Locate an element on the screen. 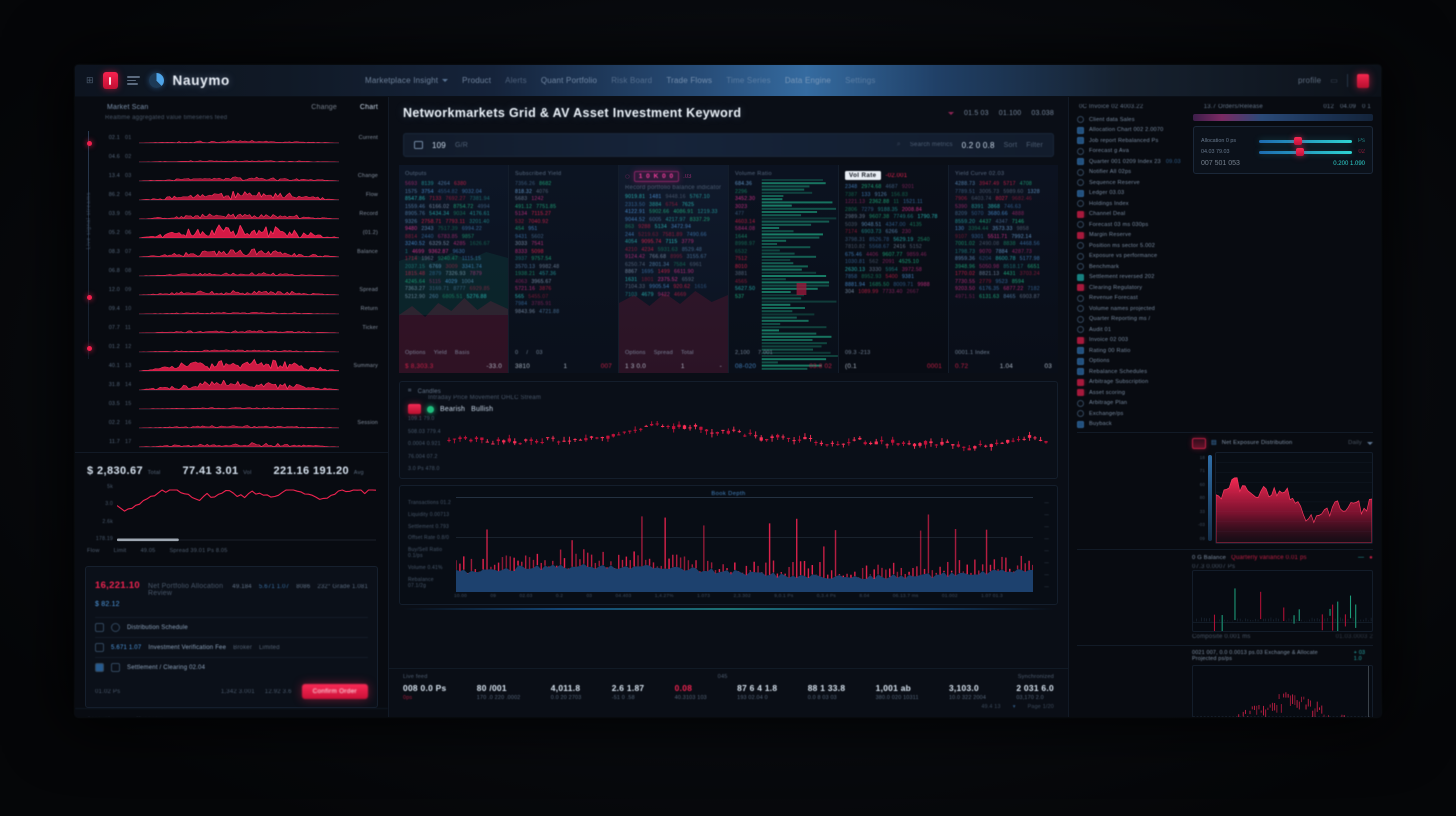  area-chart-select: Daily is located at coordinates (1355, 443).